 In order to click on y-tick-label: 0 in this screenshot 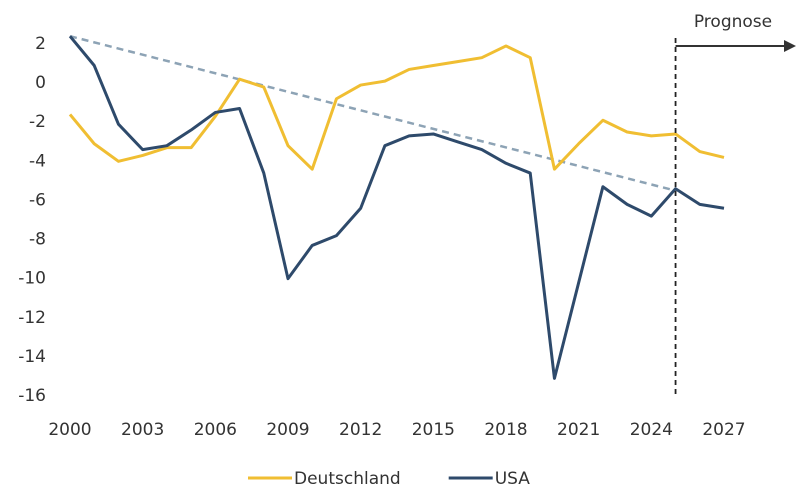, I will do `click(40, 83)`.